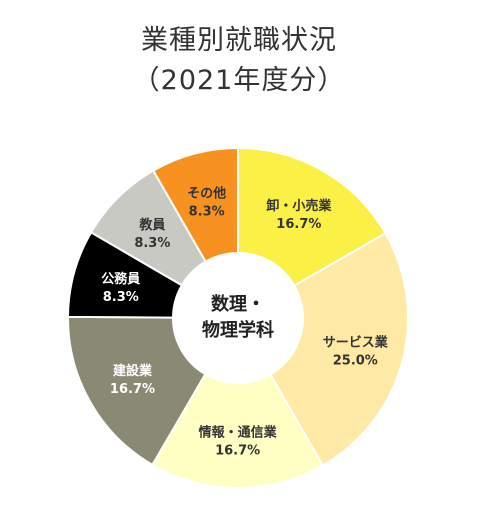  I want to click on slice-value-0: 16.7%, so click(298, 224).